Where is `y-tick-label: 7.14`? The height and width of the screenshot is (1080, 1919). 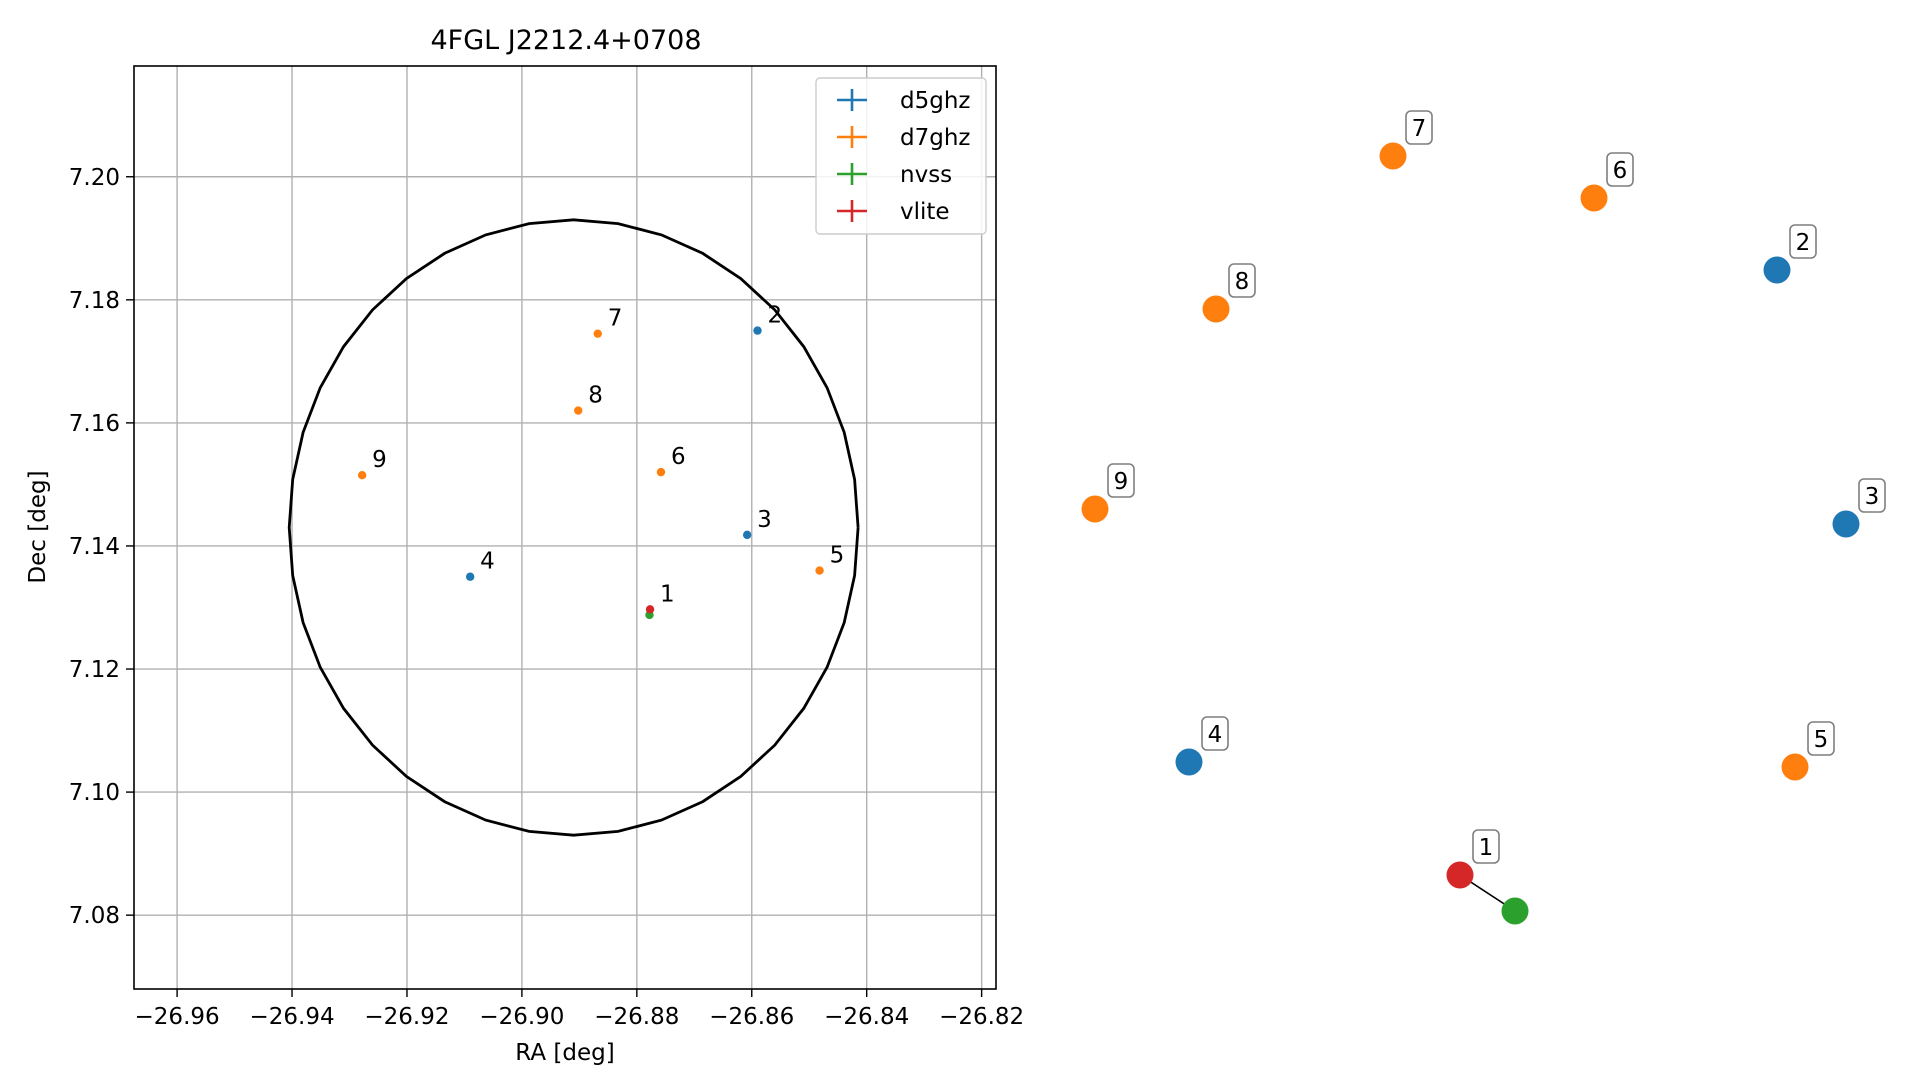 y-tick-label: 7.14 is located at coordinates (94, 547).